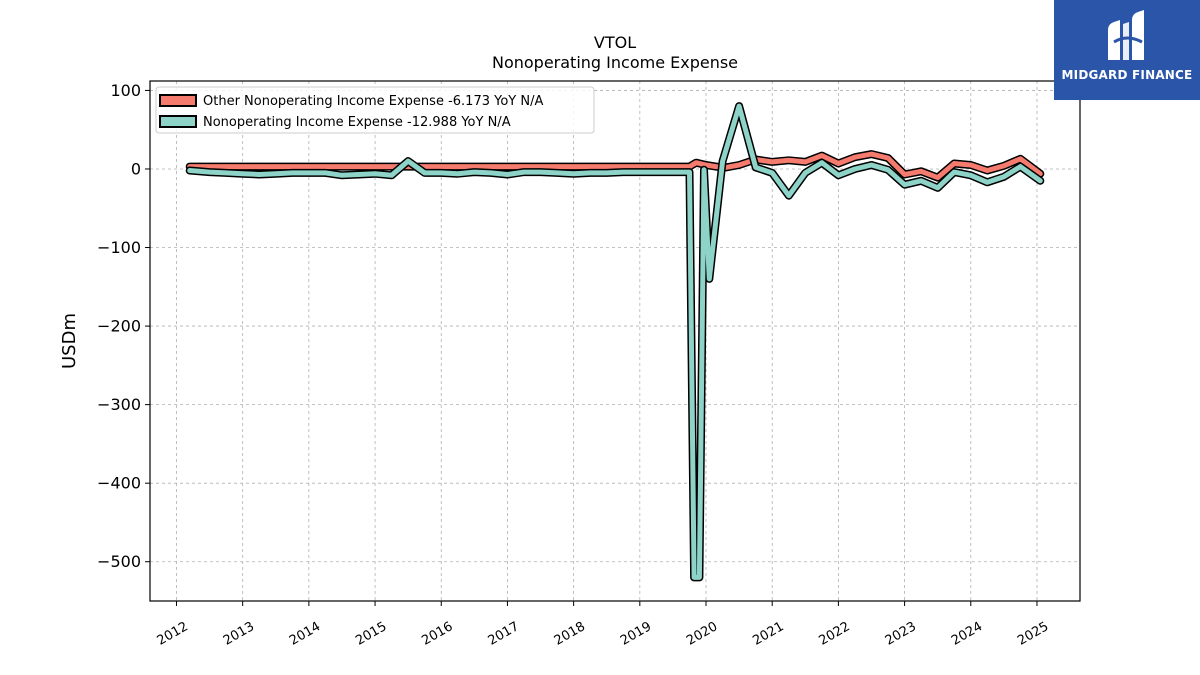  I want to click on y-axis: 100 0 −100 −200 −300 −400 −500, so click(123, 326).